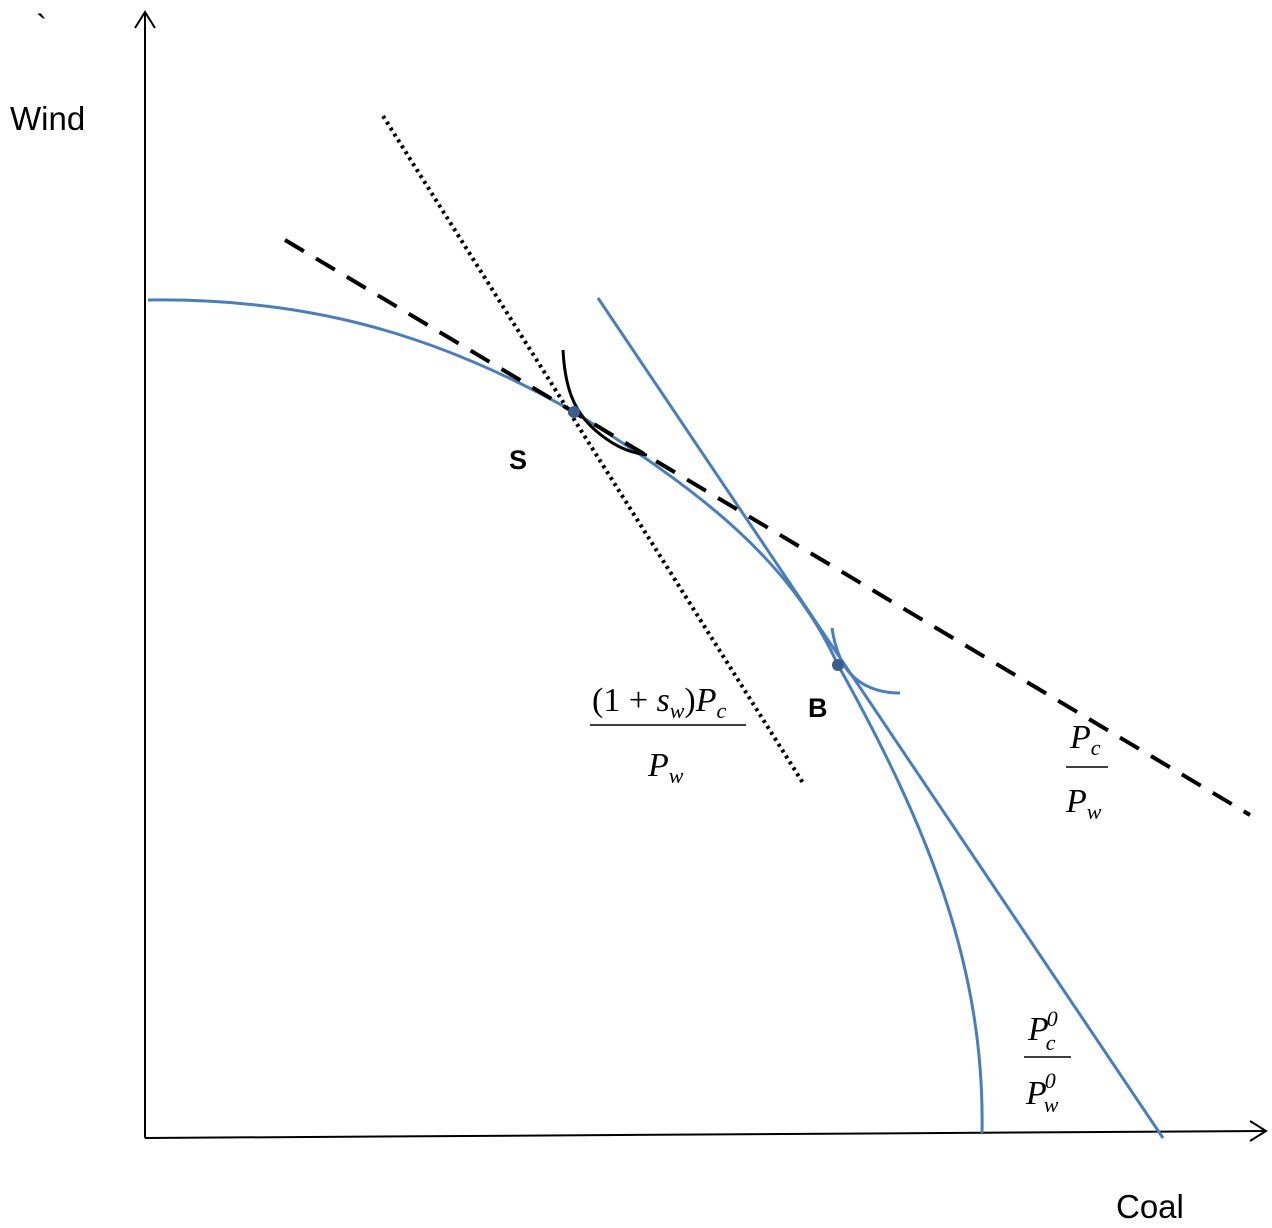 The height and width of the screenshot is (1228, 1272). What do you see at coordinates (574, 412) in the screenshot?
I see `point-s-marker` at bounding box center [574, 412].